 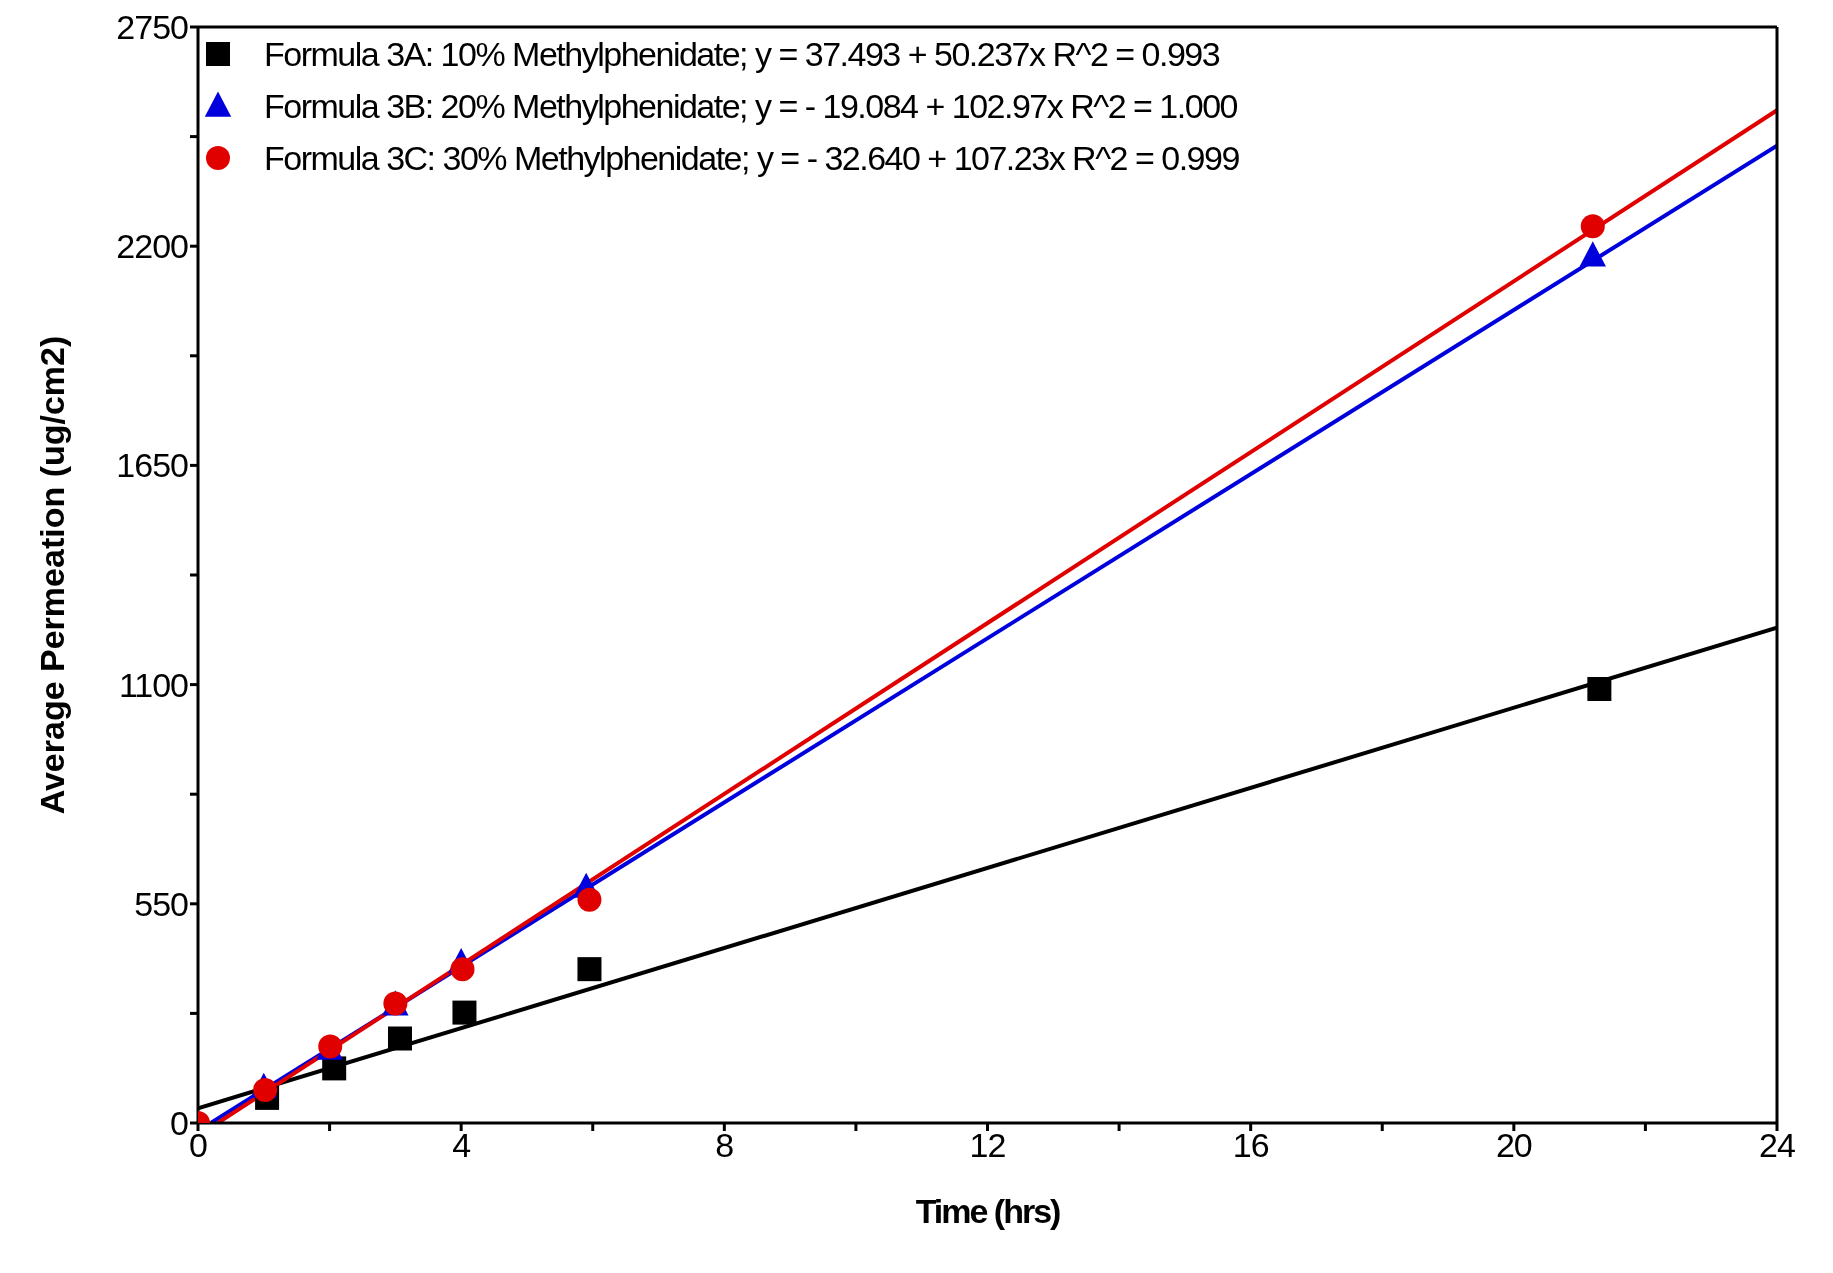 What do you see at coordinates (1513, 1145) in the screenshot?
I see `x-tick-label: 20` at bounding box center [1513, 1145].